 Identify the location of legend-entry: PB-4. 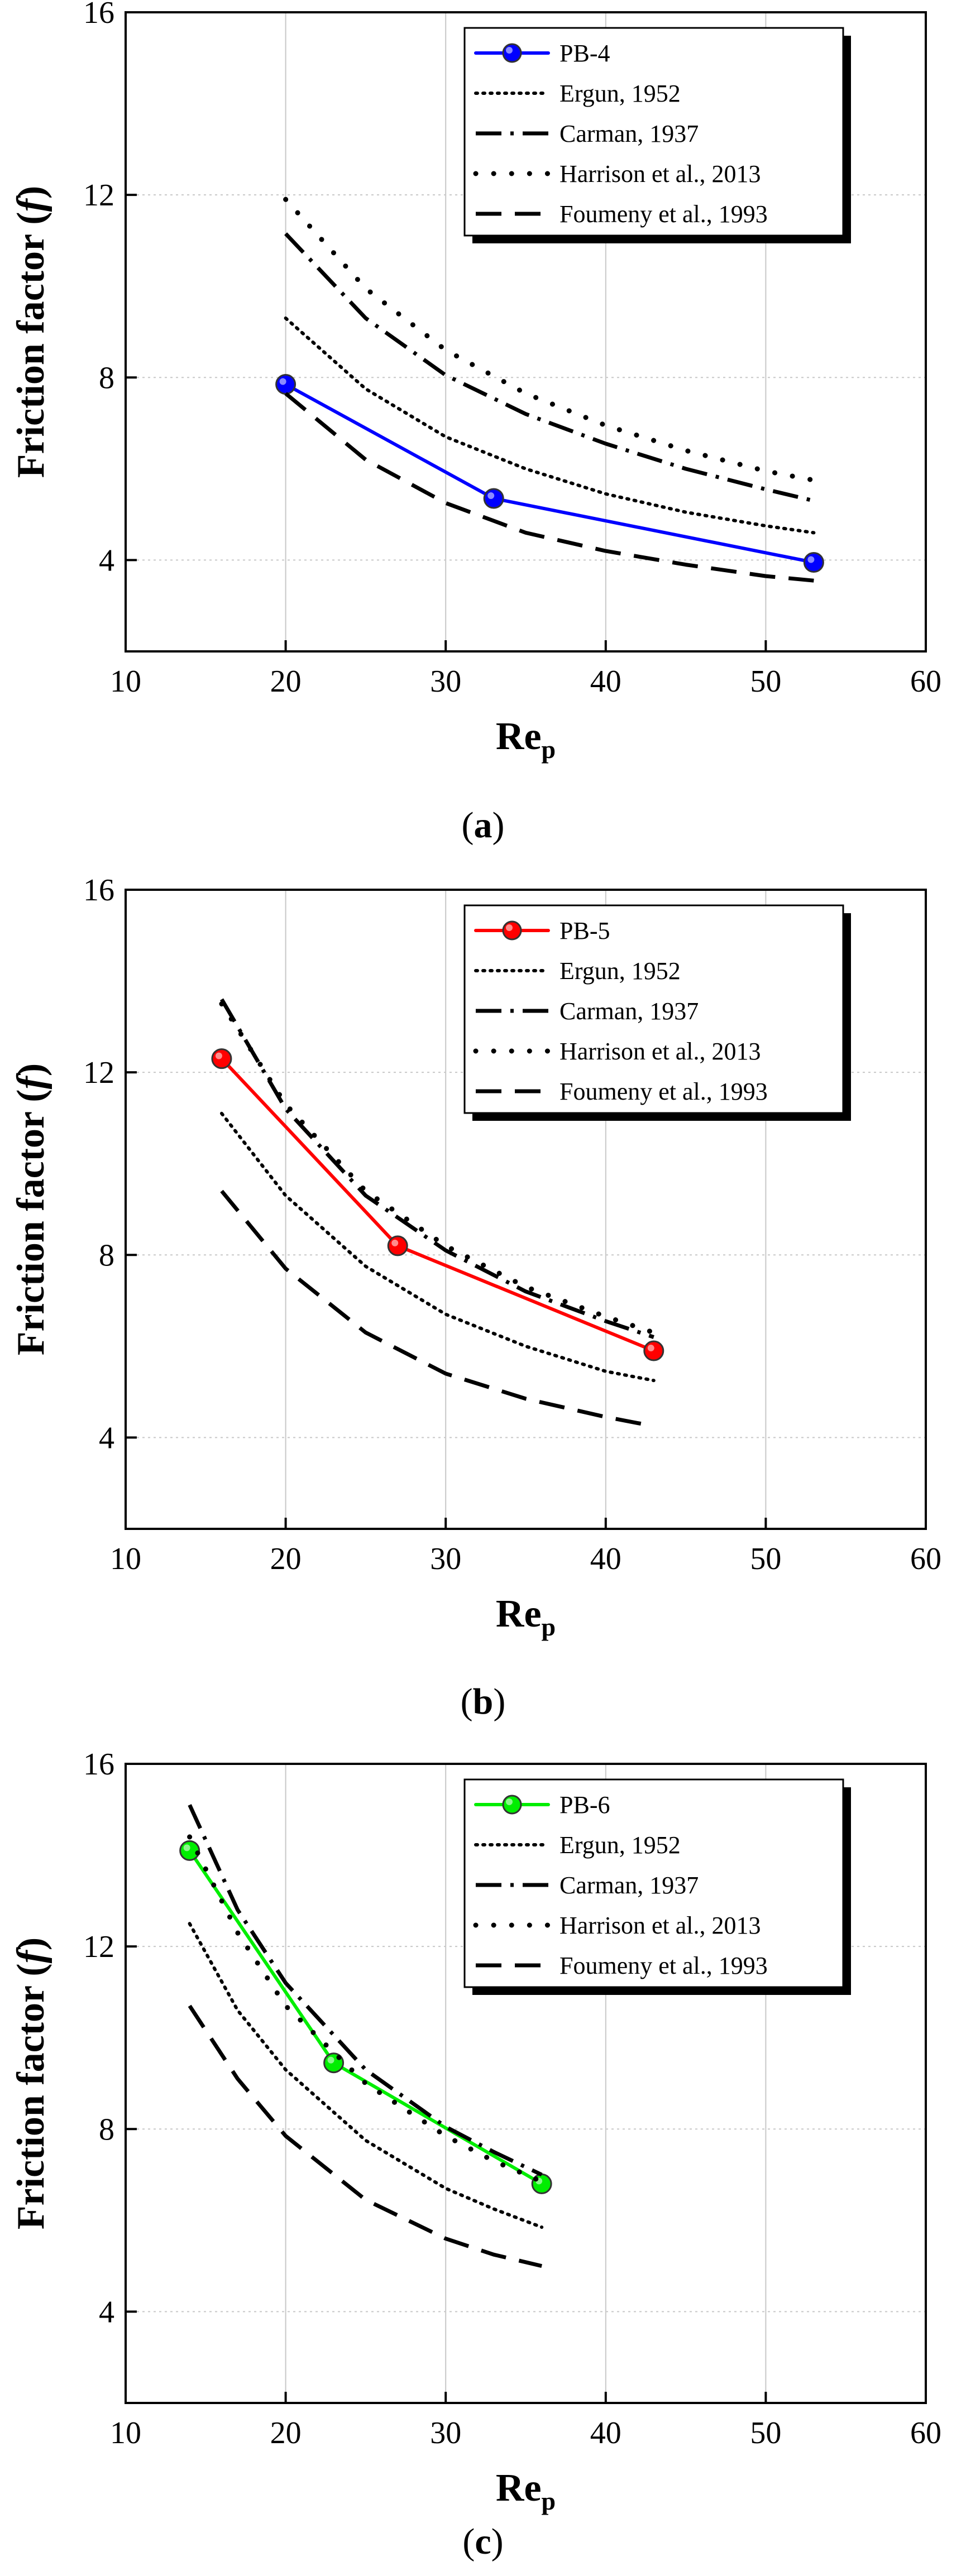
(585, 53).